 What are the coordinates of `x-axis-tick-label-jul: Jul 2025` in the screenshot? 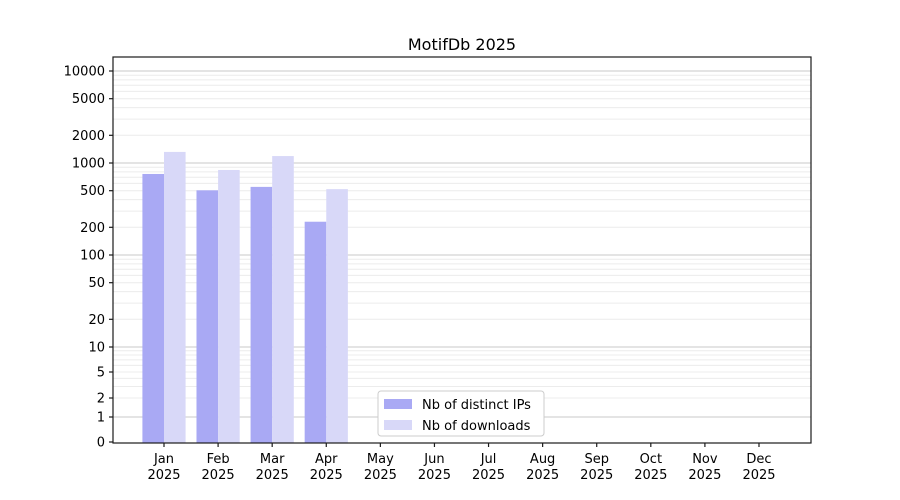 It's located at (488, 467).